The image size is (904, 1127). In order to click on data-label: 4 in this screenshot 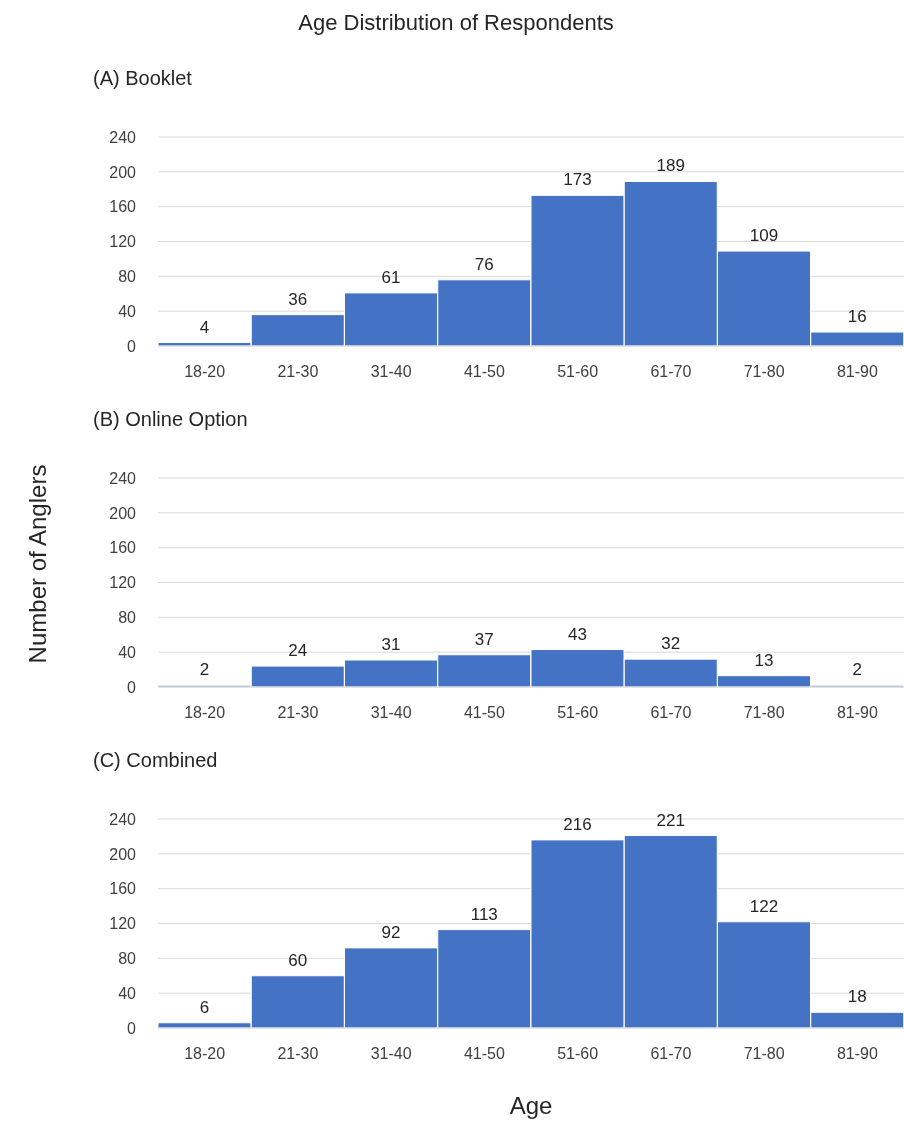, I will do `click(204, 327)`.